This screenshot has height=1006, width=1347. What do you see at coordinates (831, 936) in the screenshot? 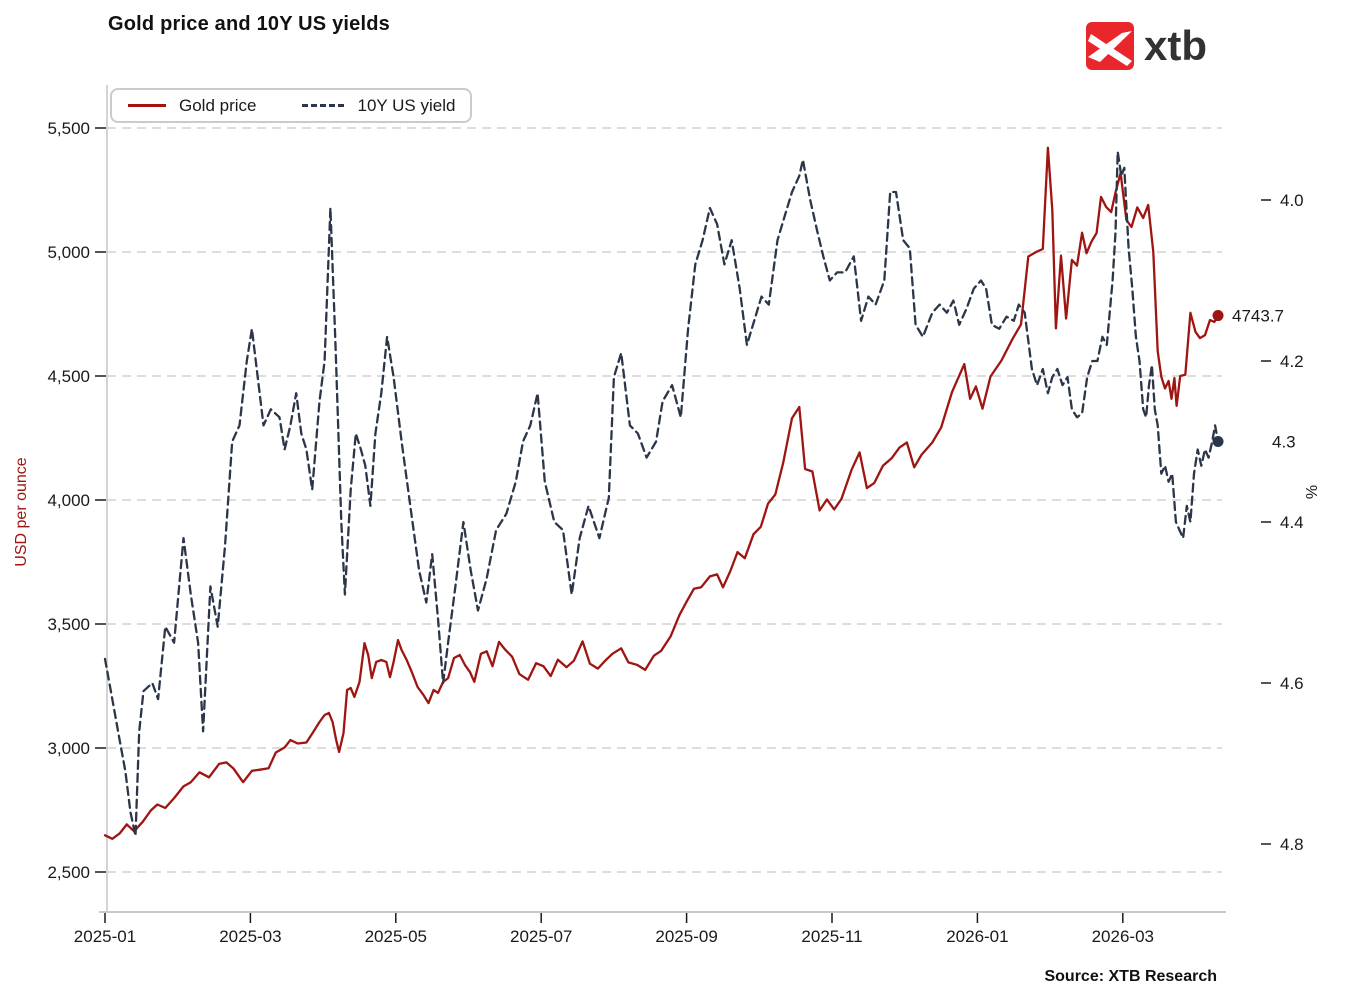
I see `x-tick-label: 2025-11` at bounding box center [831, 936].